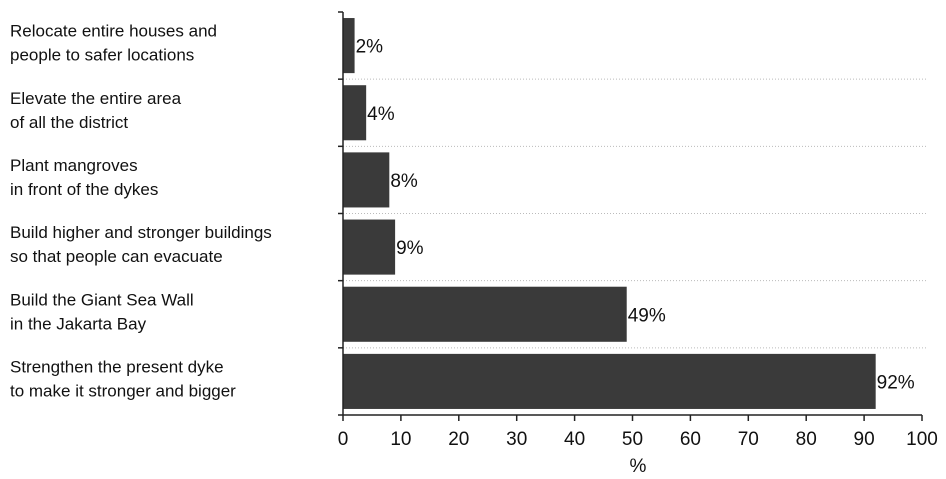  I want to click on category-label-line: in front of the dykes, so click(84, 189).